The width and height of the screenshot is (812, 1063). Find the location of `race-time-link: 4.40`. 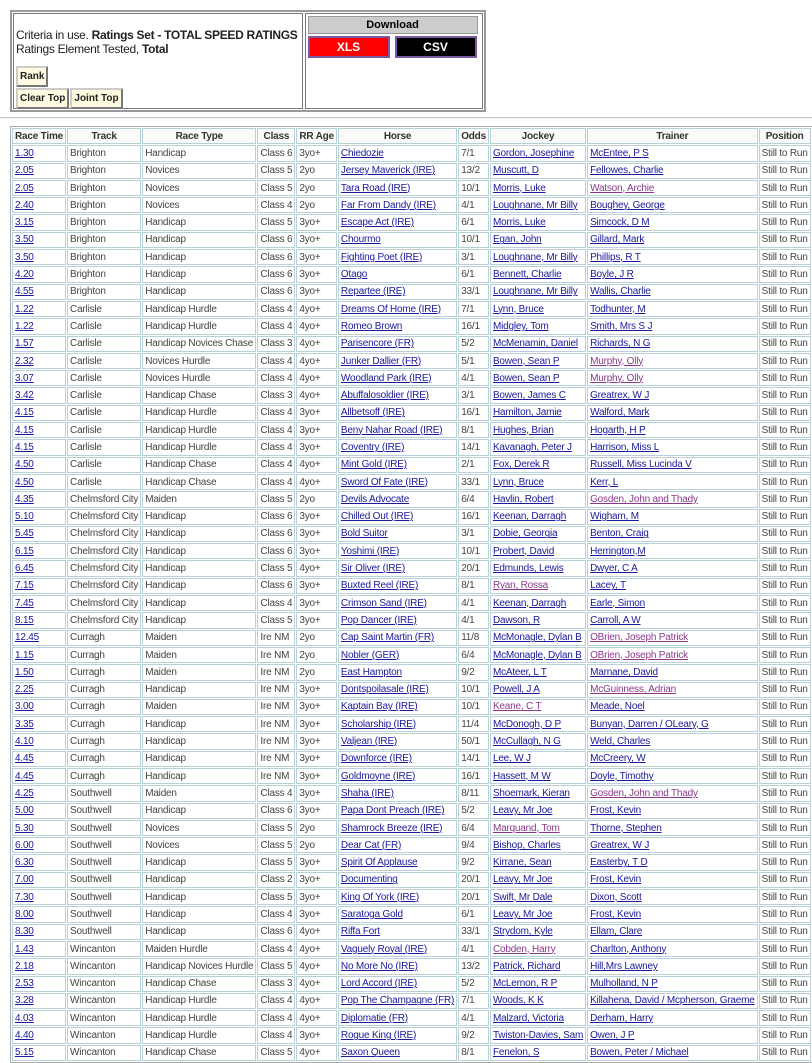

race-time-link: 4.40 is located at coordinates (24, 1036).